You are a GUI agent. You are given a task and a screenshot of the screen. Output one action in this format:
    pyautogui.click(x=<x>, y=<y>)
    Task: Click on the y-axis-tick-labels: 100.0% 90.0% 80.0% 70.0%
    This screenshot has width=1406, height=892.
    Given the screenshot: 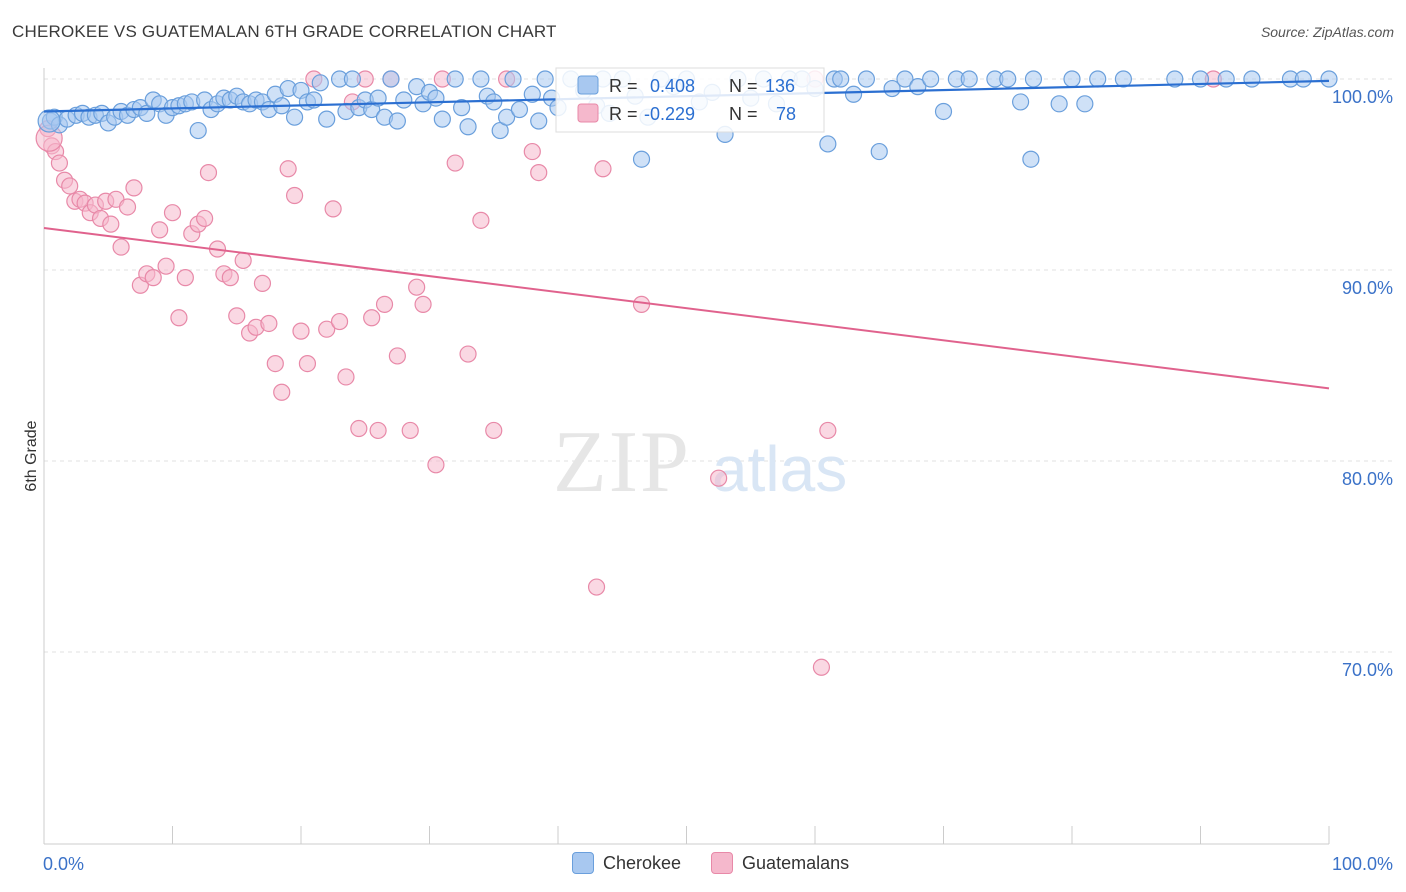 What is the action you would take?
    pyautogui.click(x=1362, y=383)
    